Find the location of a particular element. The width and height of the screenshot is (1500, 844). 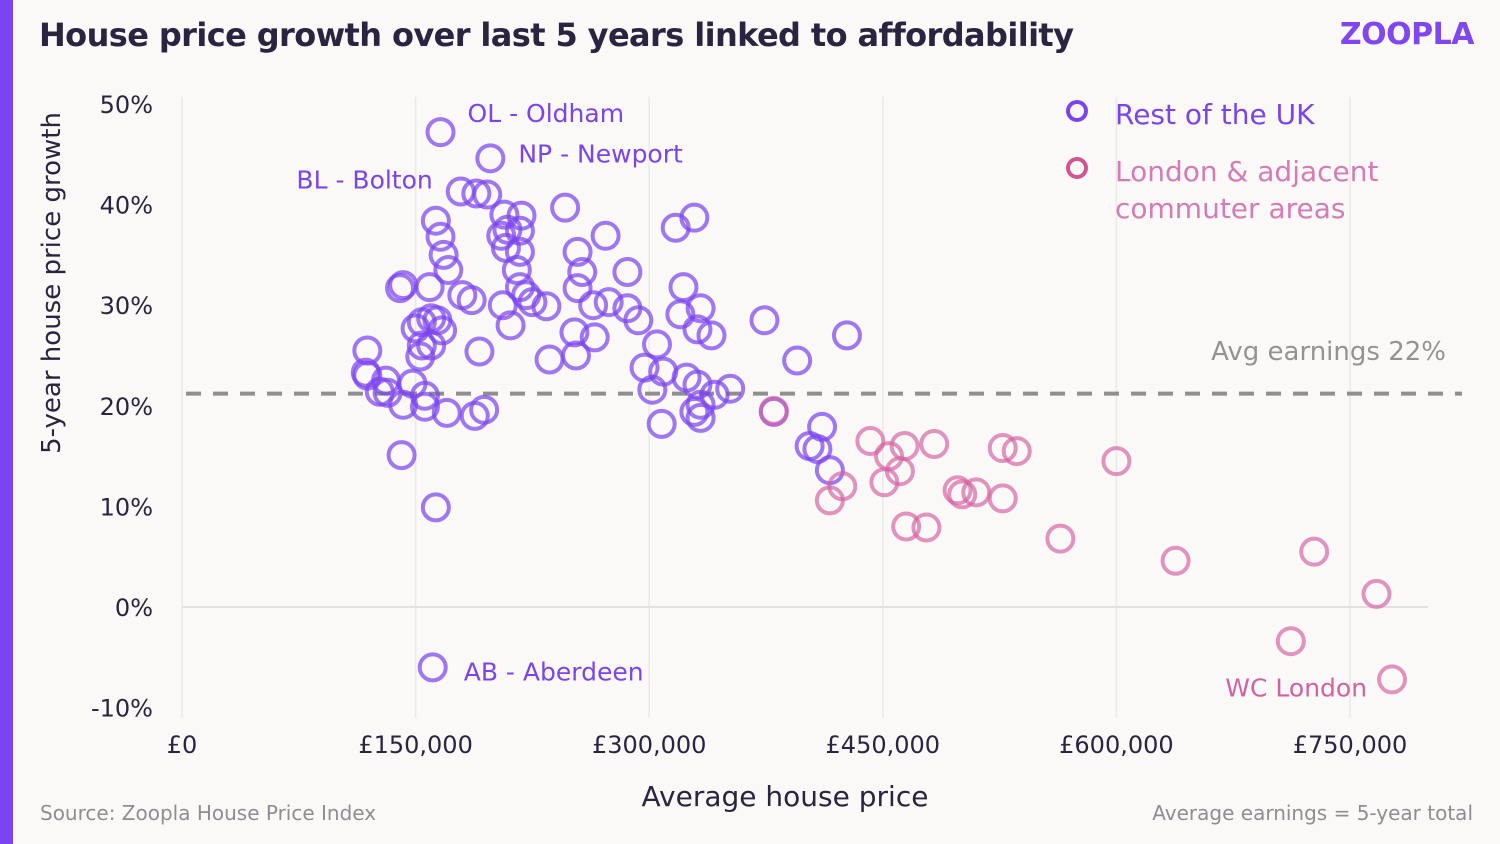

reference-line-group: Avg earnings 22% is located at coordinates (824, 366).